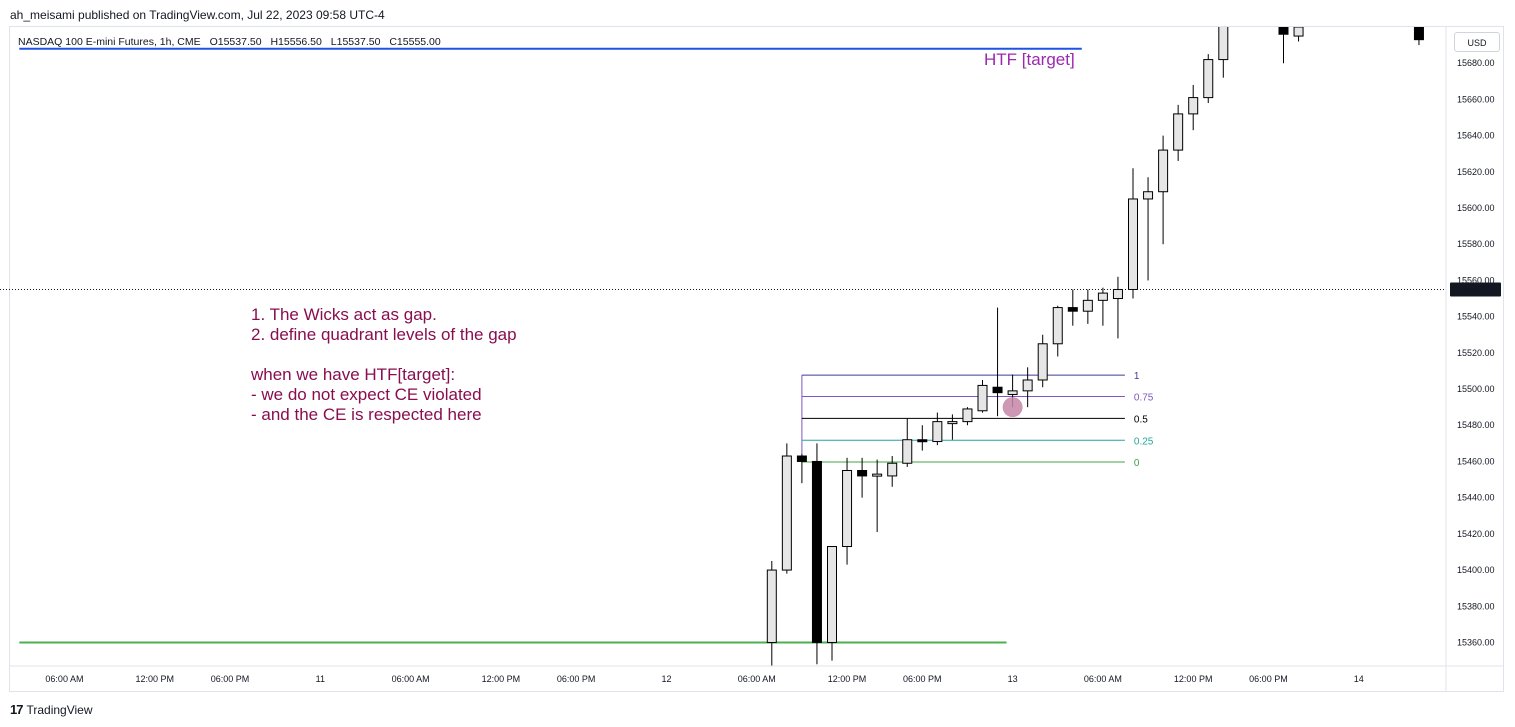 This screenshot has width=1515, height=727. Describe the element at coordinates (1476, 389) in the screenshot. I see `y-tick-label: 15500.00` at that location.